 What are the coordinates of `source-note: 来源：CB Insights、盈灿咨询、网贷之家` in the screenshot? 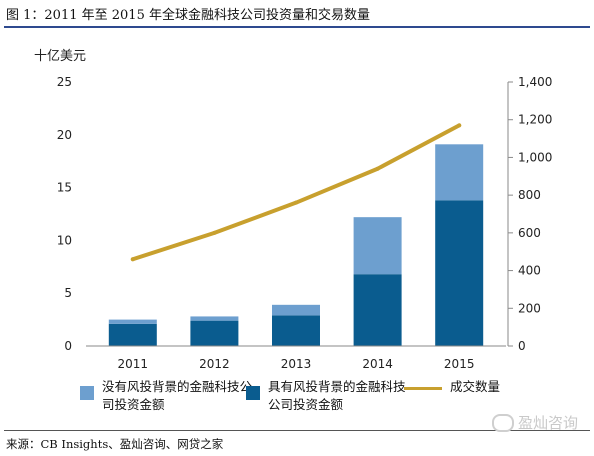 It's located at (115, 444).